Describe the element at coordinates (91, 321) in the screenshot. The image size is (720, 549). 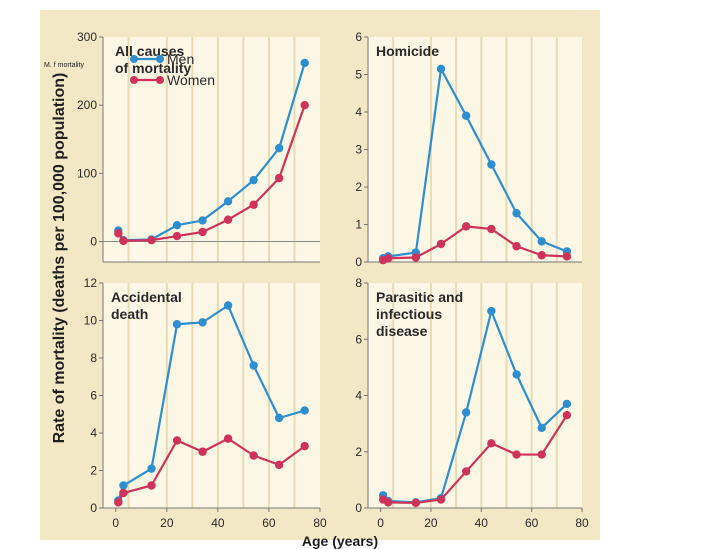
I see `y-tick-label: 10` at that location.